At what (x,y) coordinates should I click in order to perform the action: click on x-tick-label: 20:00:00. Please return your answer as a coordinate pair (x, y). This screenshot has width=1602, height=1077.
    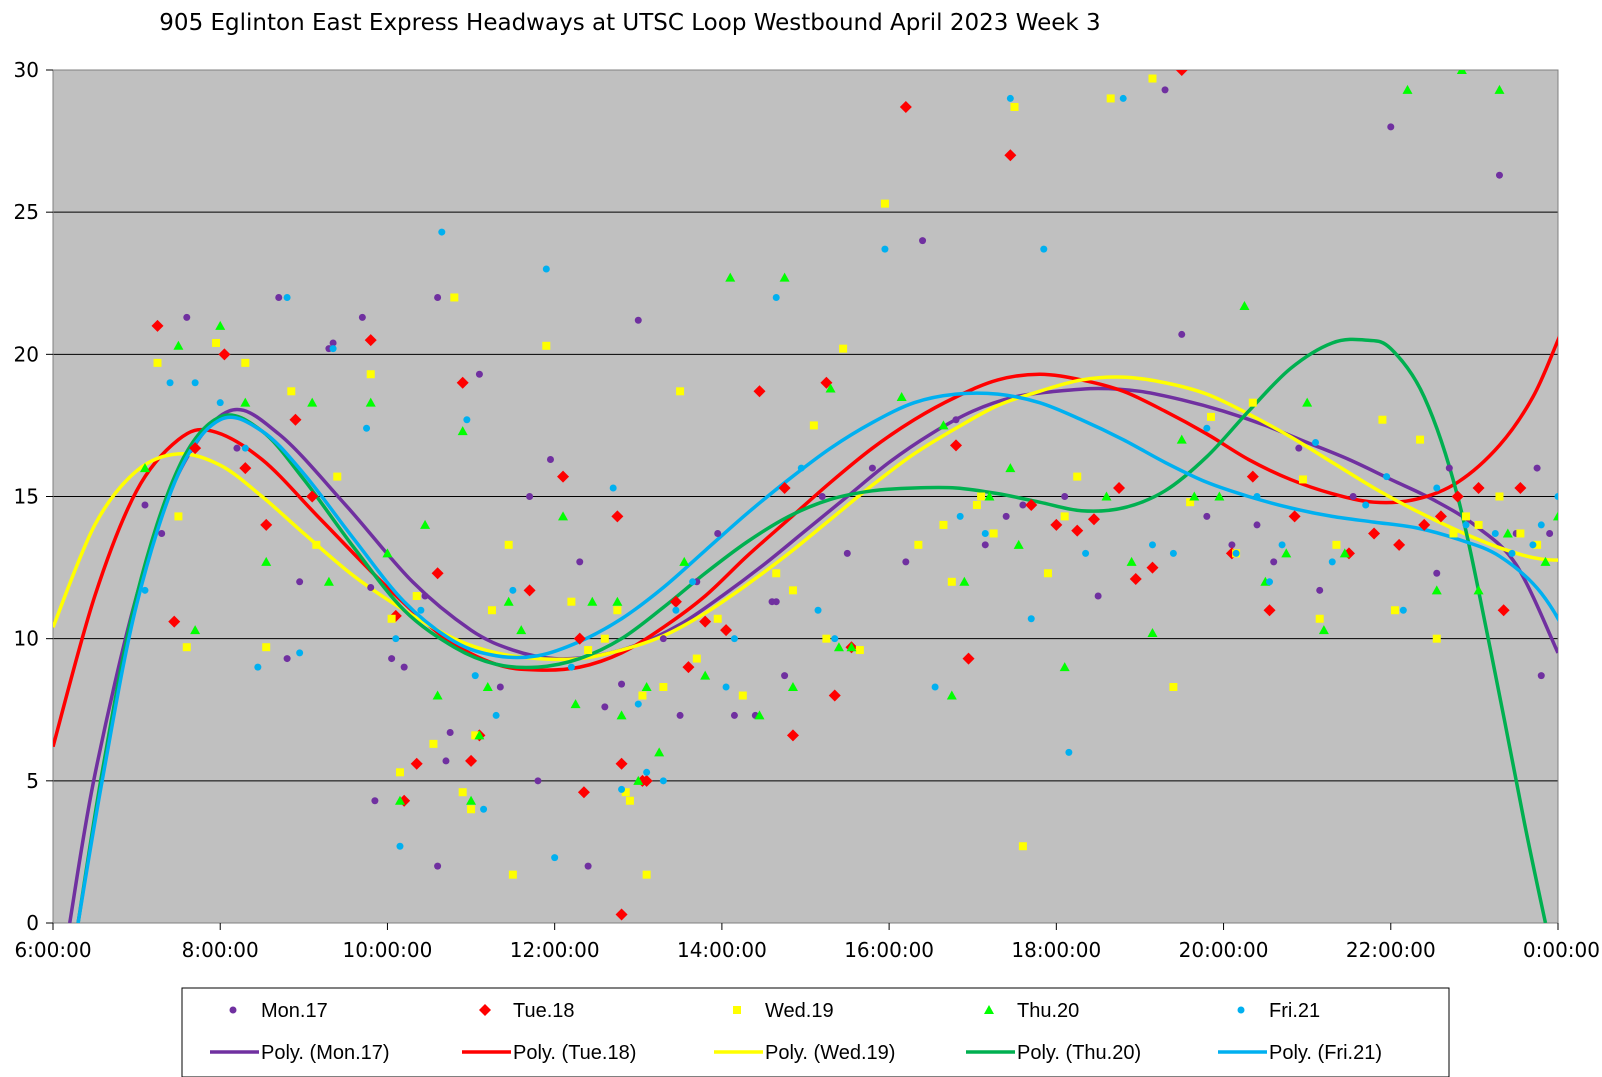
    Looking at the image, I should click on (1224, 950).